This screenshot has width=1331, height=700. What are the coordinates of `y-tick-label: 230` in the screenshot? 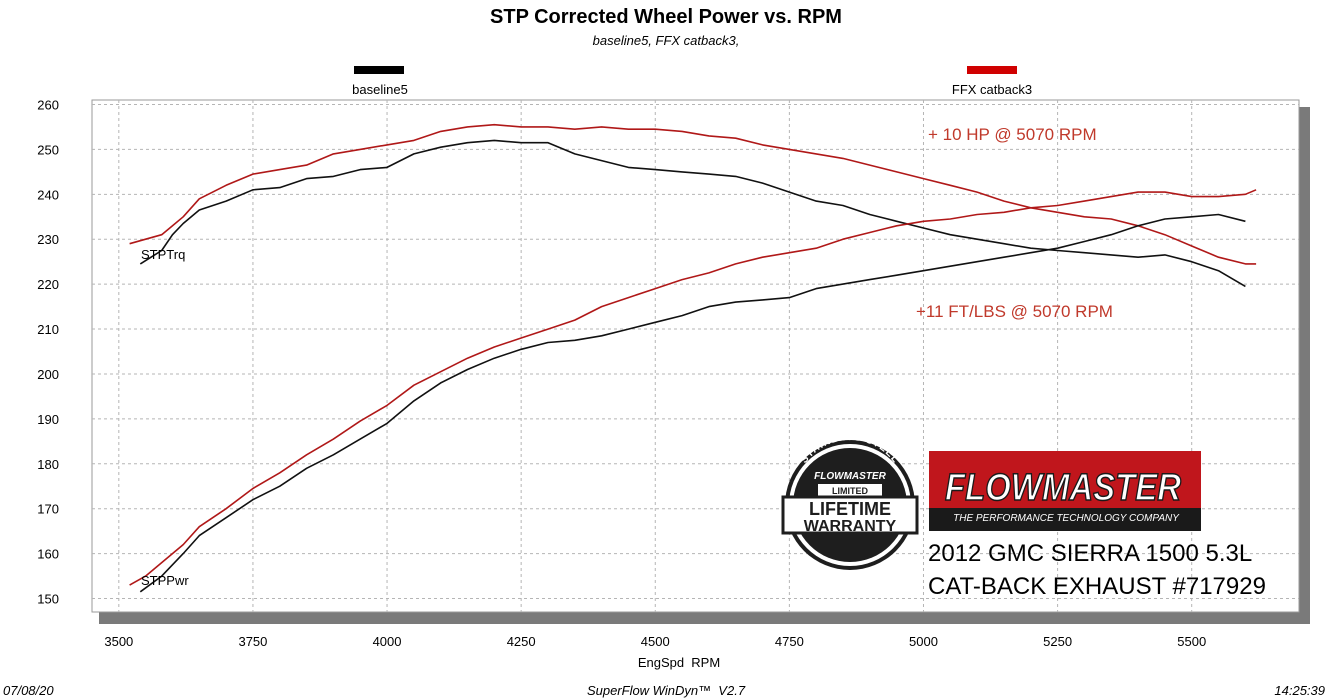 It's located at (48, 239).